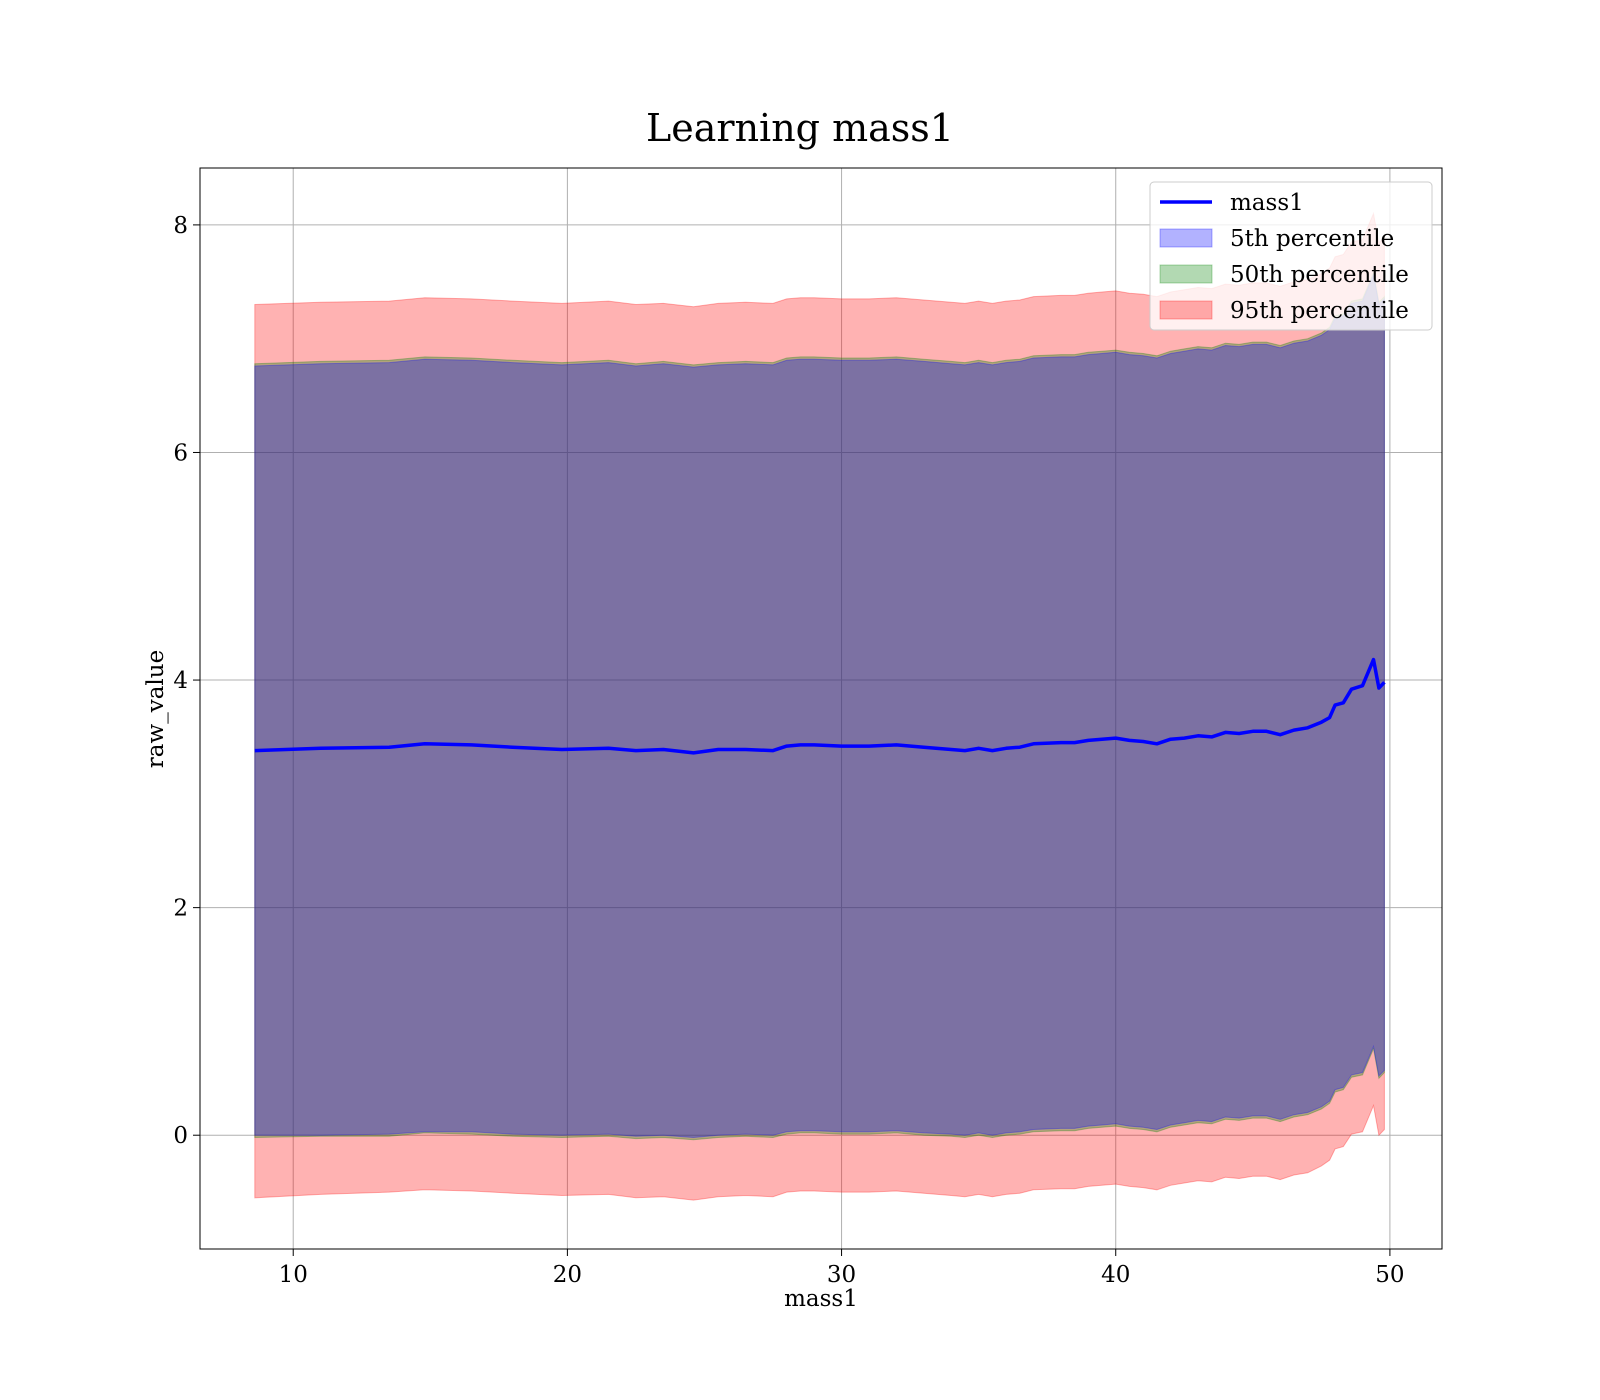 The image size is (1600, 1400). Describe the element at coordinates (1312, 239) in the screenshot. I see `legend-label: 5th percentile` at that location.